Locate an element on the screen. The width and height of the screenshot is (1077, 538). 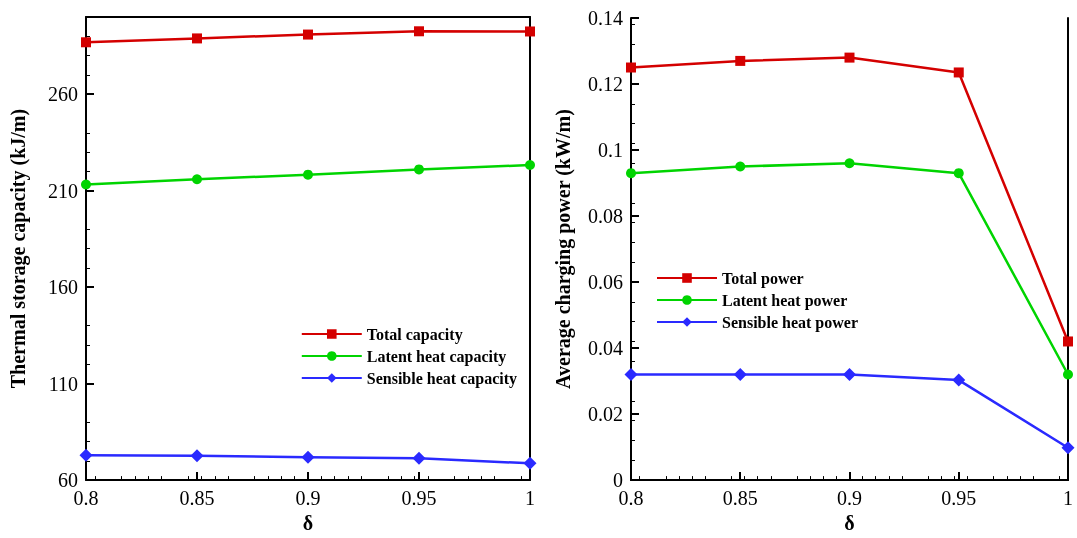
y-axis-title: Thermal storage capacity (kJ/m) is located at coordinates (18, 248).